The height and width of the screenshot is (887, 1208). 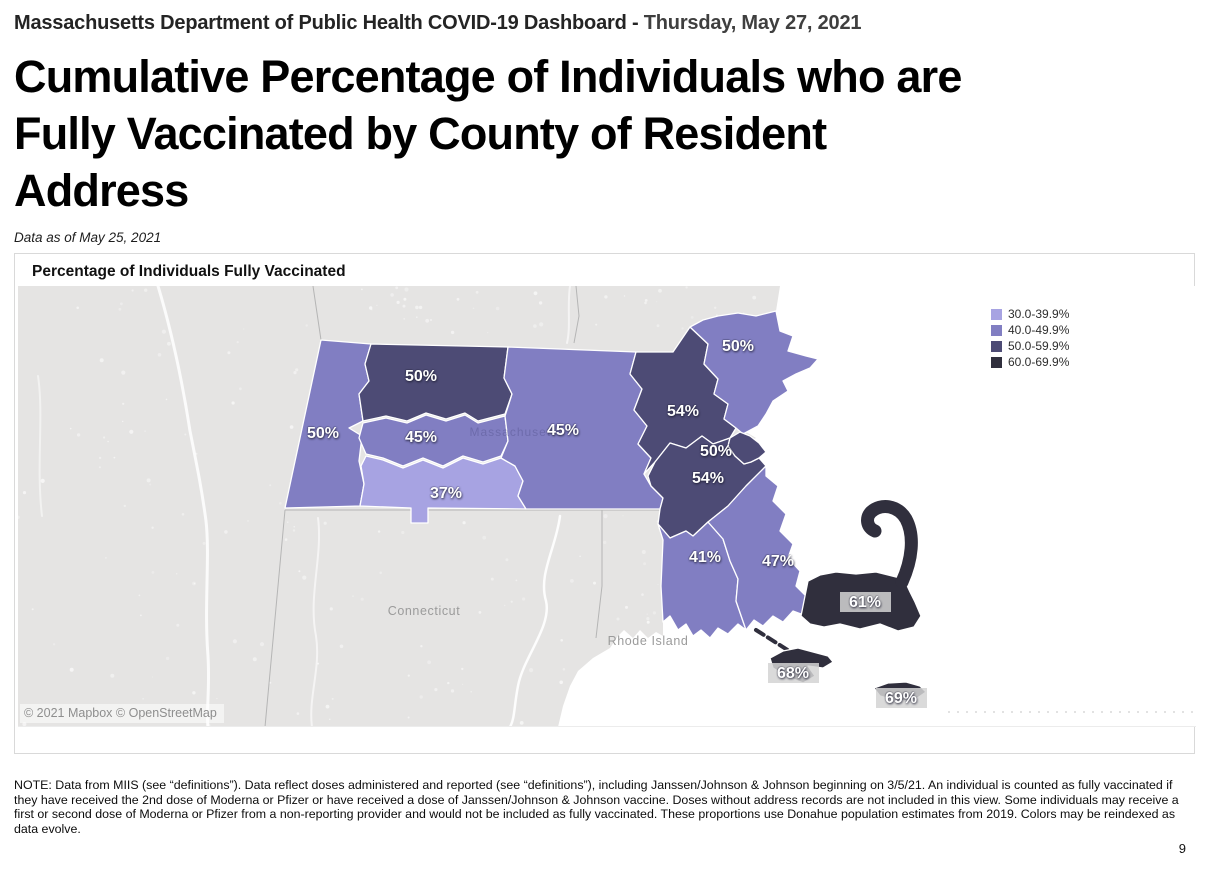 What do you see at coordinates (778, 561) in the screenshot?
I see `county-label-plymouth: 47%` at bounding box center [778, 561].